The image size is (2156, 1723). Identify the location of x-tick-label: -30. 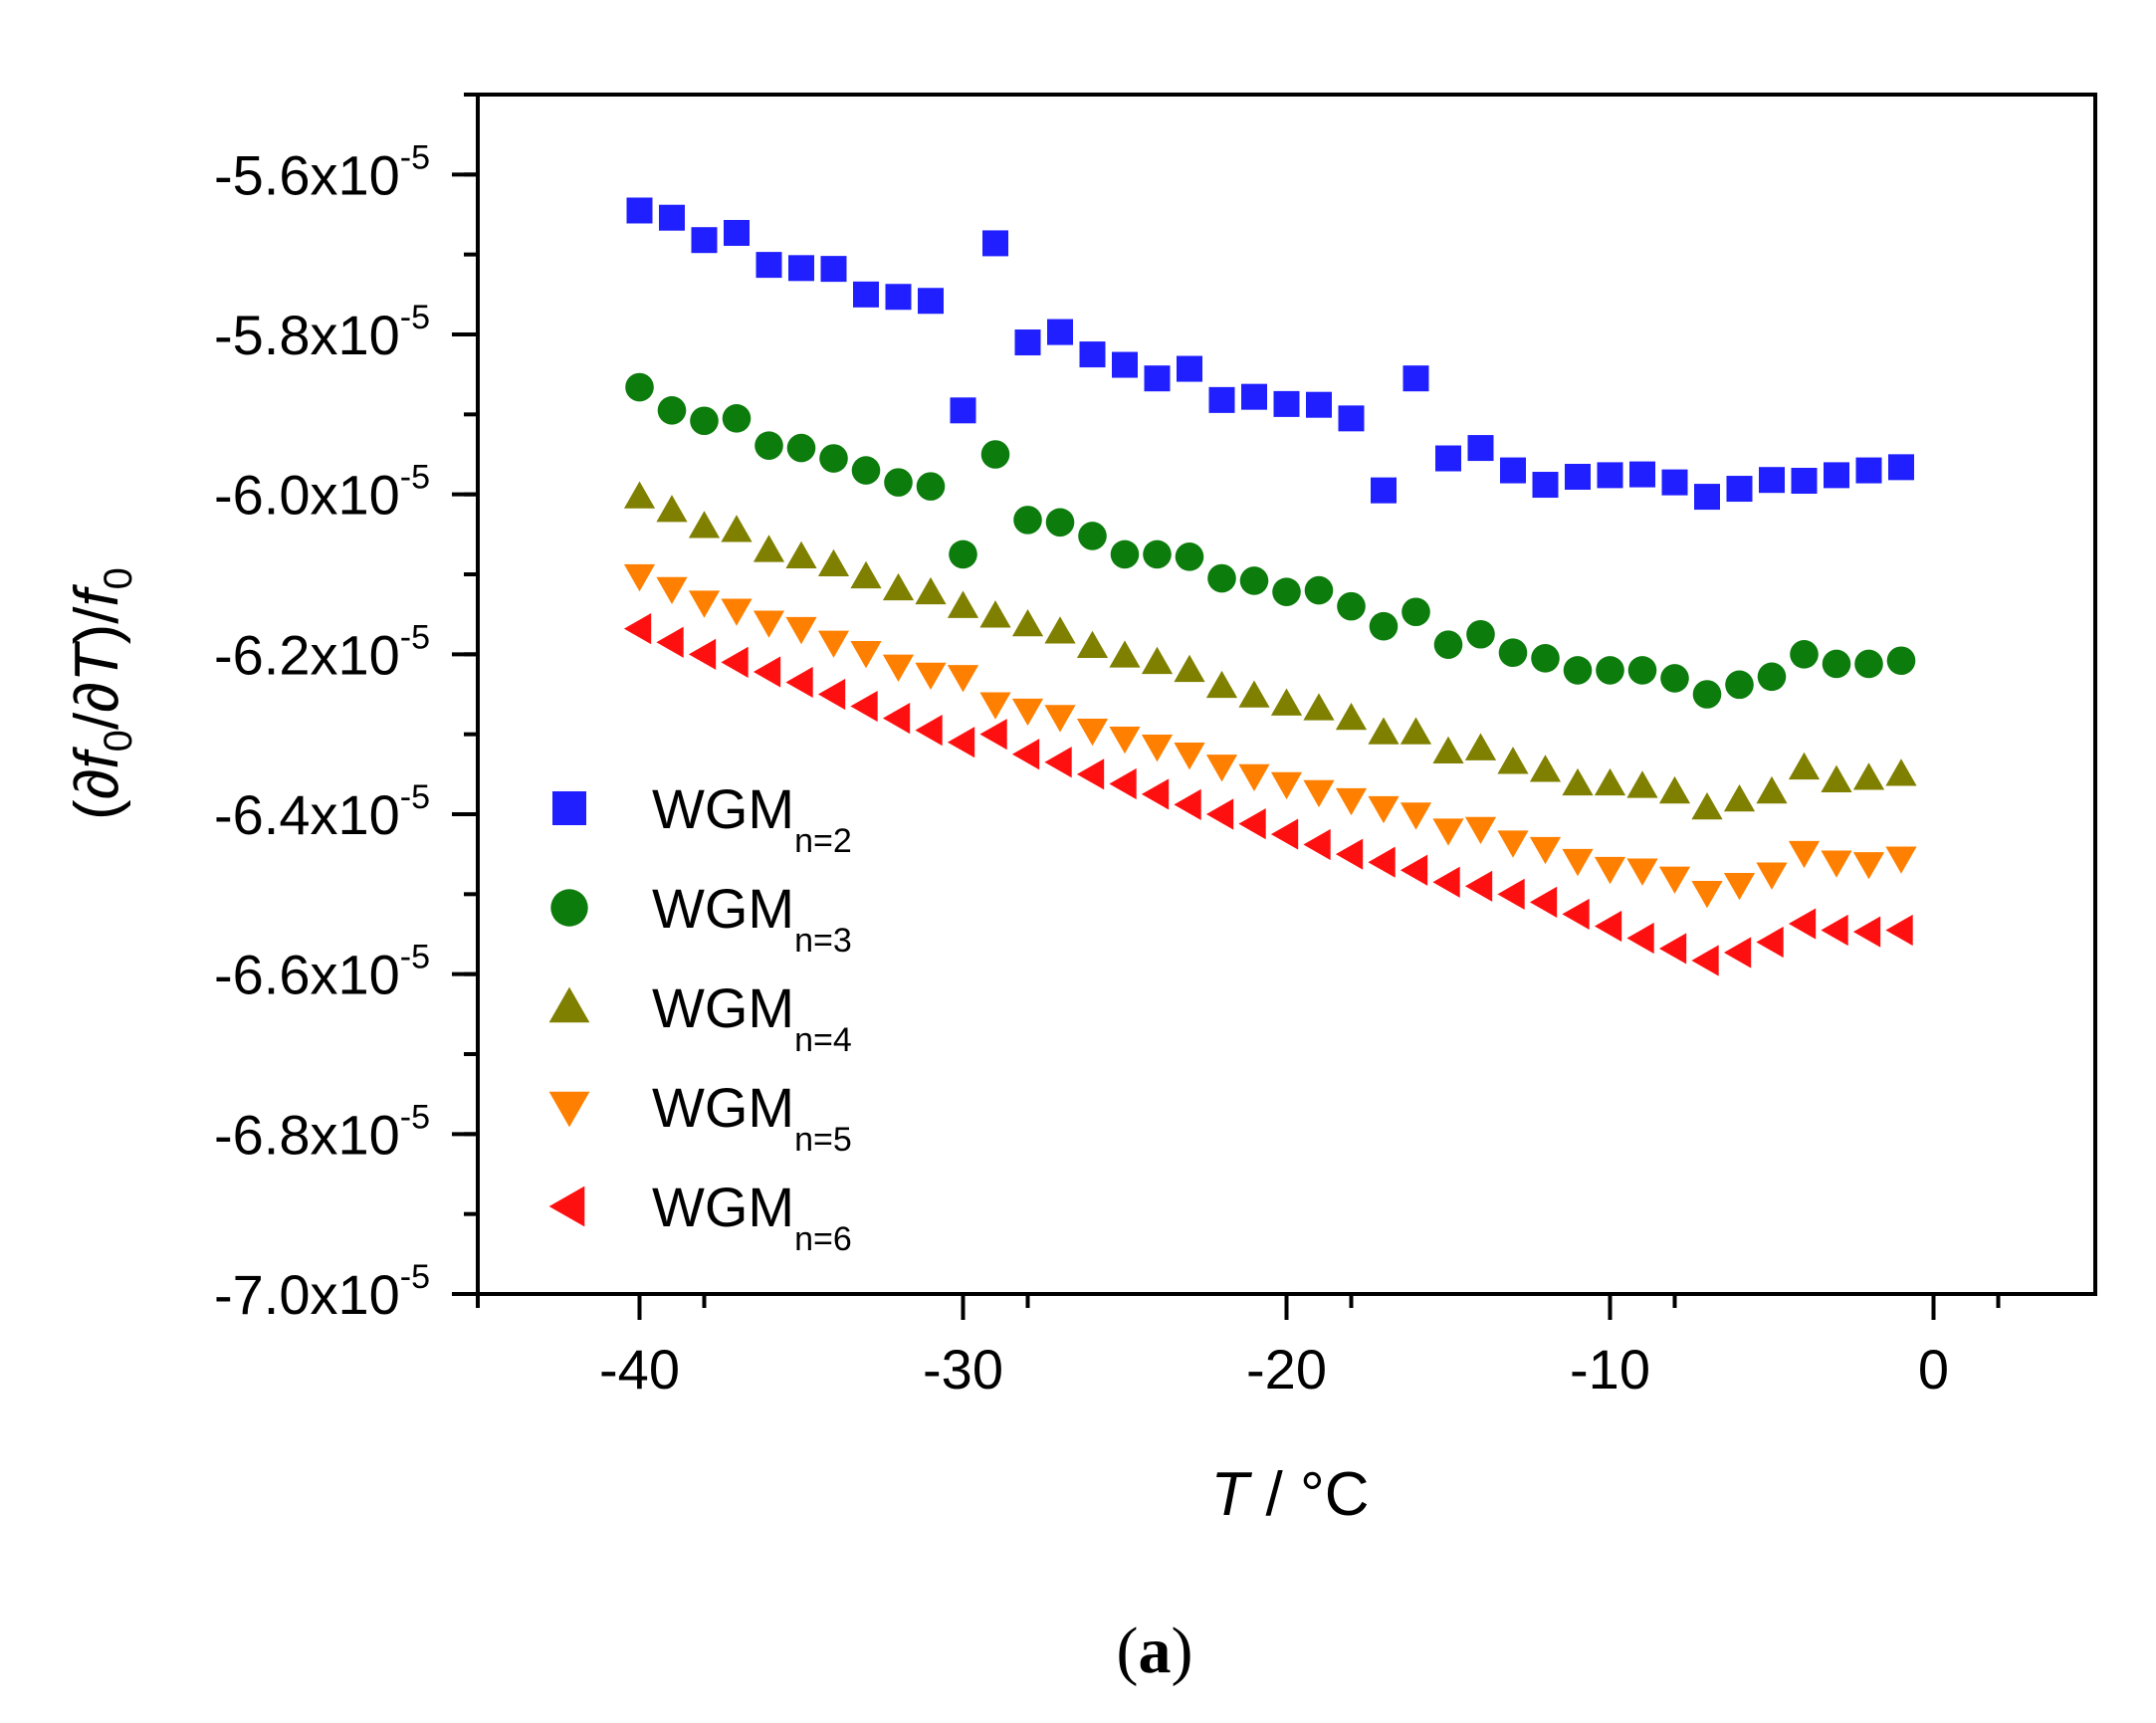
(963, 1369).